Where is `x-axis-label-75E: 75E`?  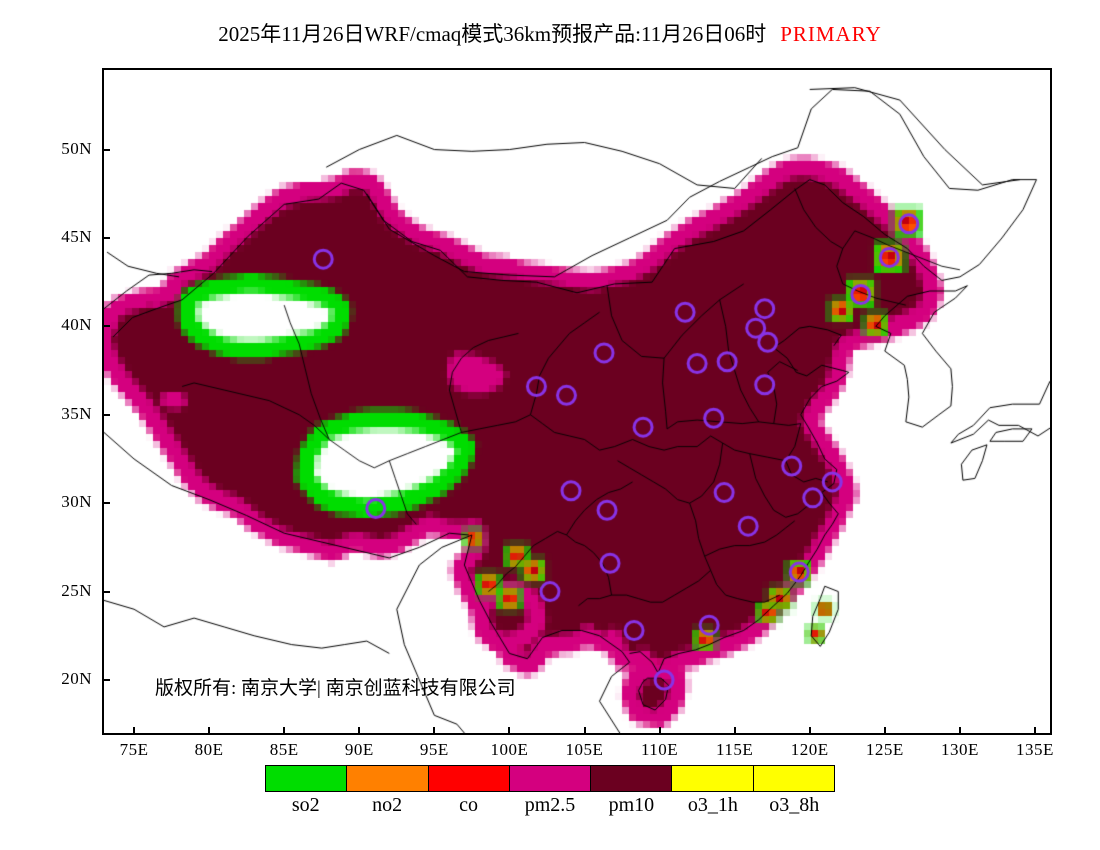
x-axis-label-75E: 75E is located at coordinates (134, 749).